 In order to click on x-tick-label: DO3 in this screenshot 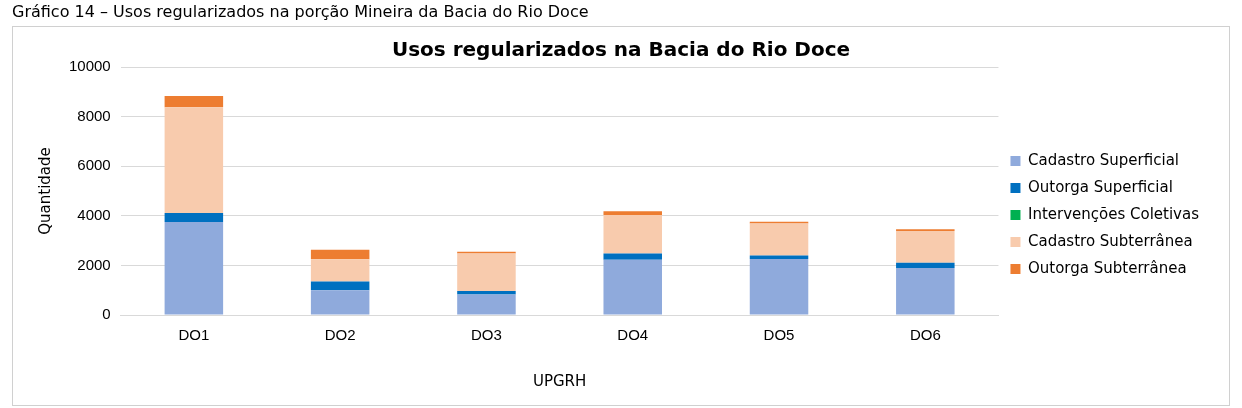, I will do `click(486, 335)`.